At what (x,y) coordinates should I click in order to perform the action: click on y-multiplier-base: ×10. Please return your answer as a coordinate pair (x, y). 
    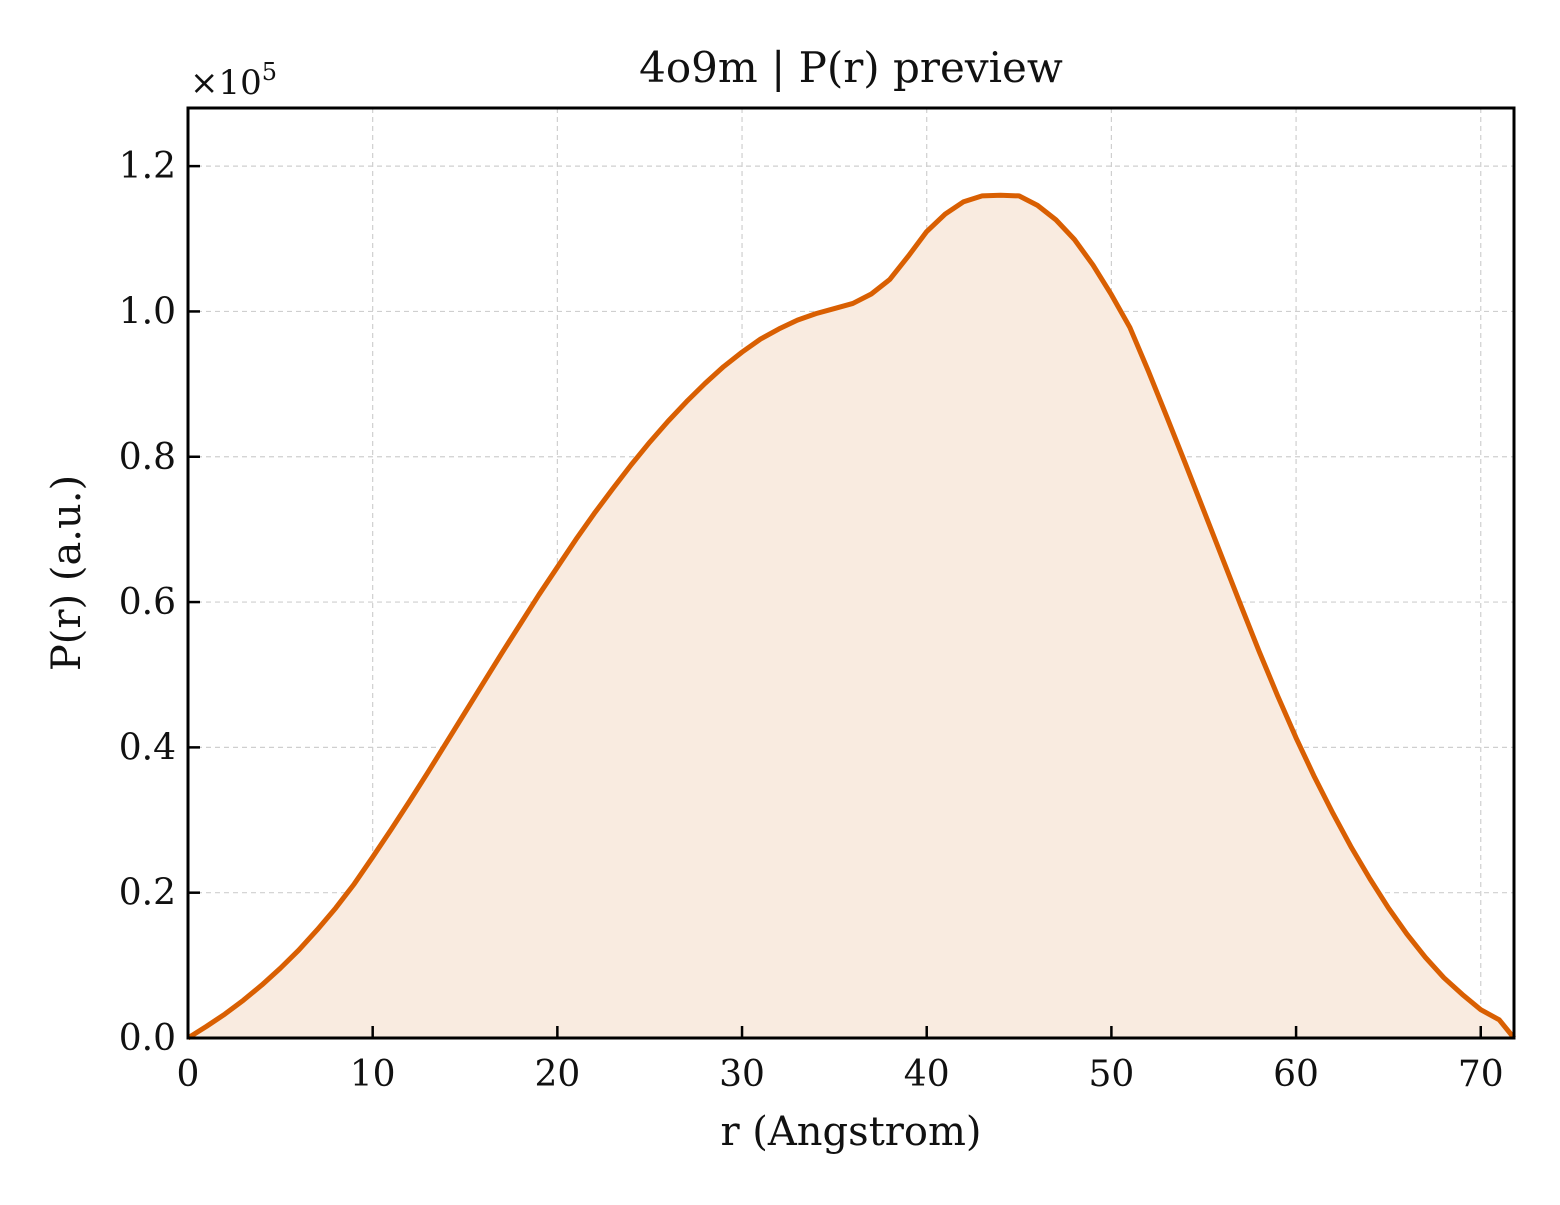
    Looking at the image, I should click on (226, 83).